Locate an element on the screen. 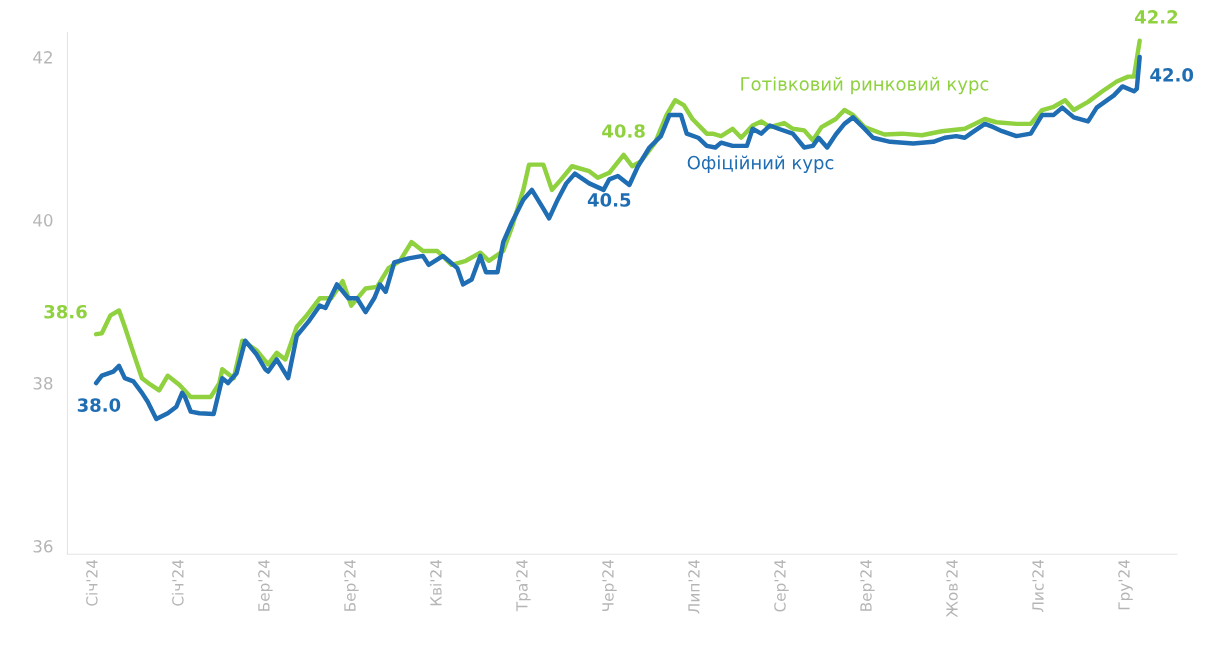  x-tick-label: Лип'24 is located at coordinates (694, 586).